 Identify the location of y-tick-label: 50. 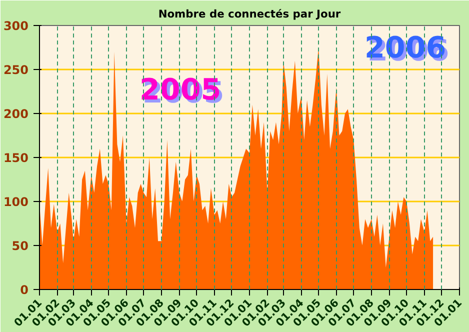
(20, 246).